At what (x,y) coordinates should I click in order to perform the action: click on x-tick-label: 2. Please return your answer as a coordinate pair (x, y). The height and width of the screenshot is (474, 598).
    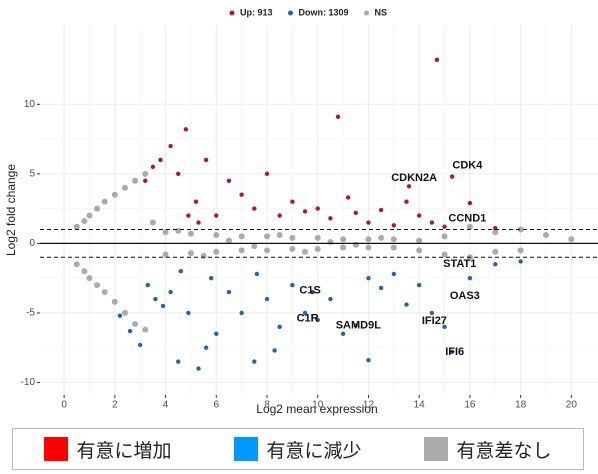
    Looking at the image, I should click on (115, 405).